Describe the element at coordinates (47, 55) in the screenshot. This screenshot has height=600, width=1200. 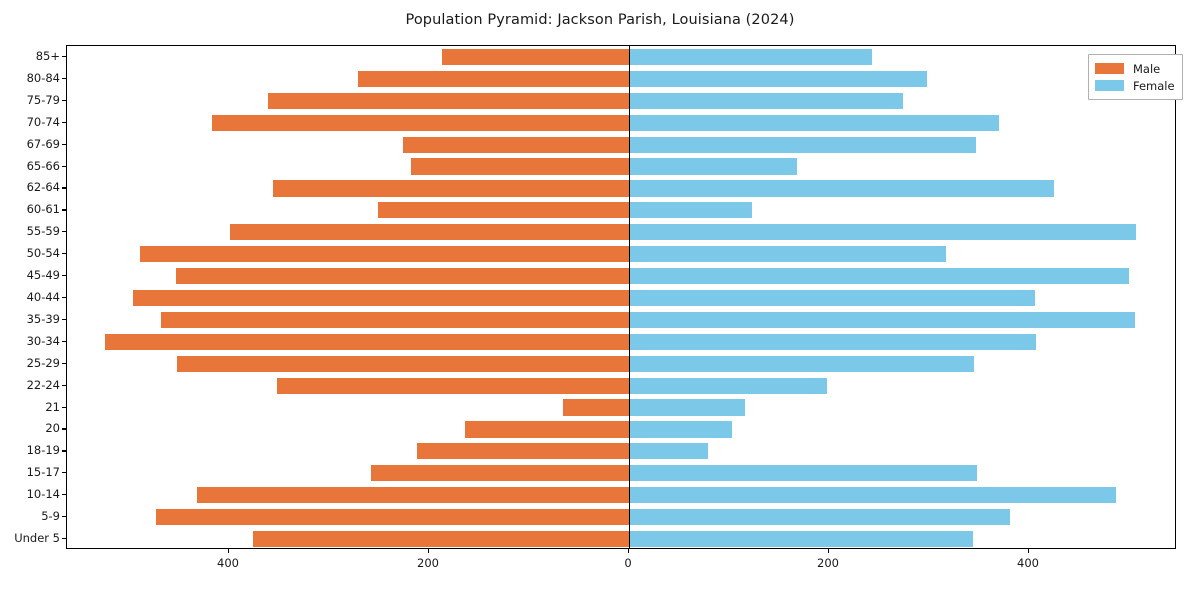
I see `y-axis-tick-label: 85+` at that location.